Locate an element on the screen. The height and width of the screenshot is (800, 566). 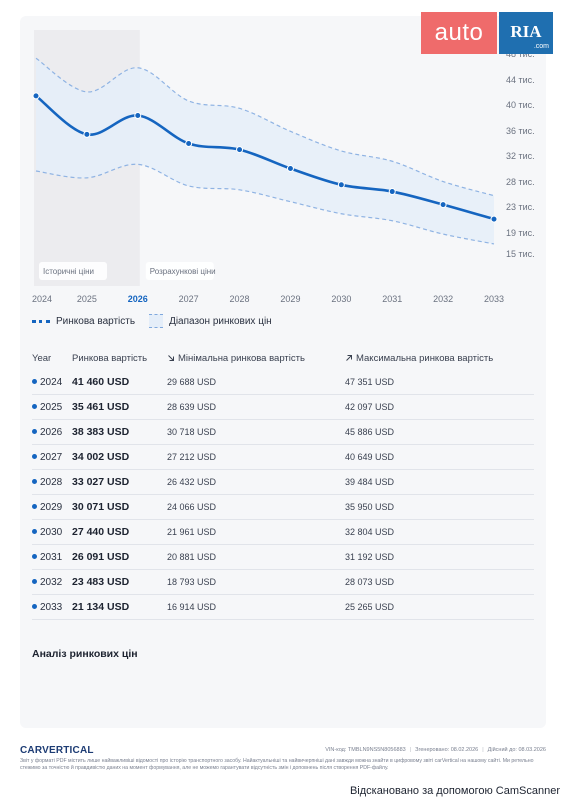
table-row: 2026 38 383 USD 30 718 USD 45 886 USD is located at coordinates (283, 432).